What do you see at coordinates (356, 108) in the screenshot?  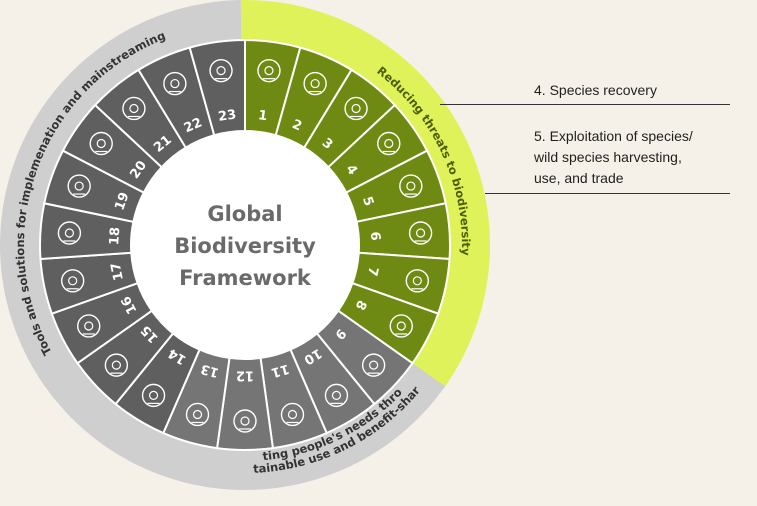 I see `hands-leaf-icon` at bounding box center [356, 108].